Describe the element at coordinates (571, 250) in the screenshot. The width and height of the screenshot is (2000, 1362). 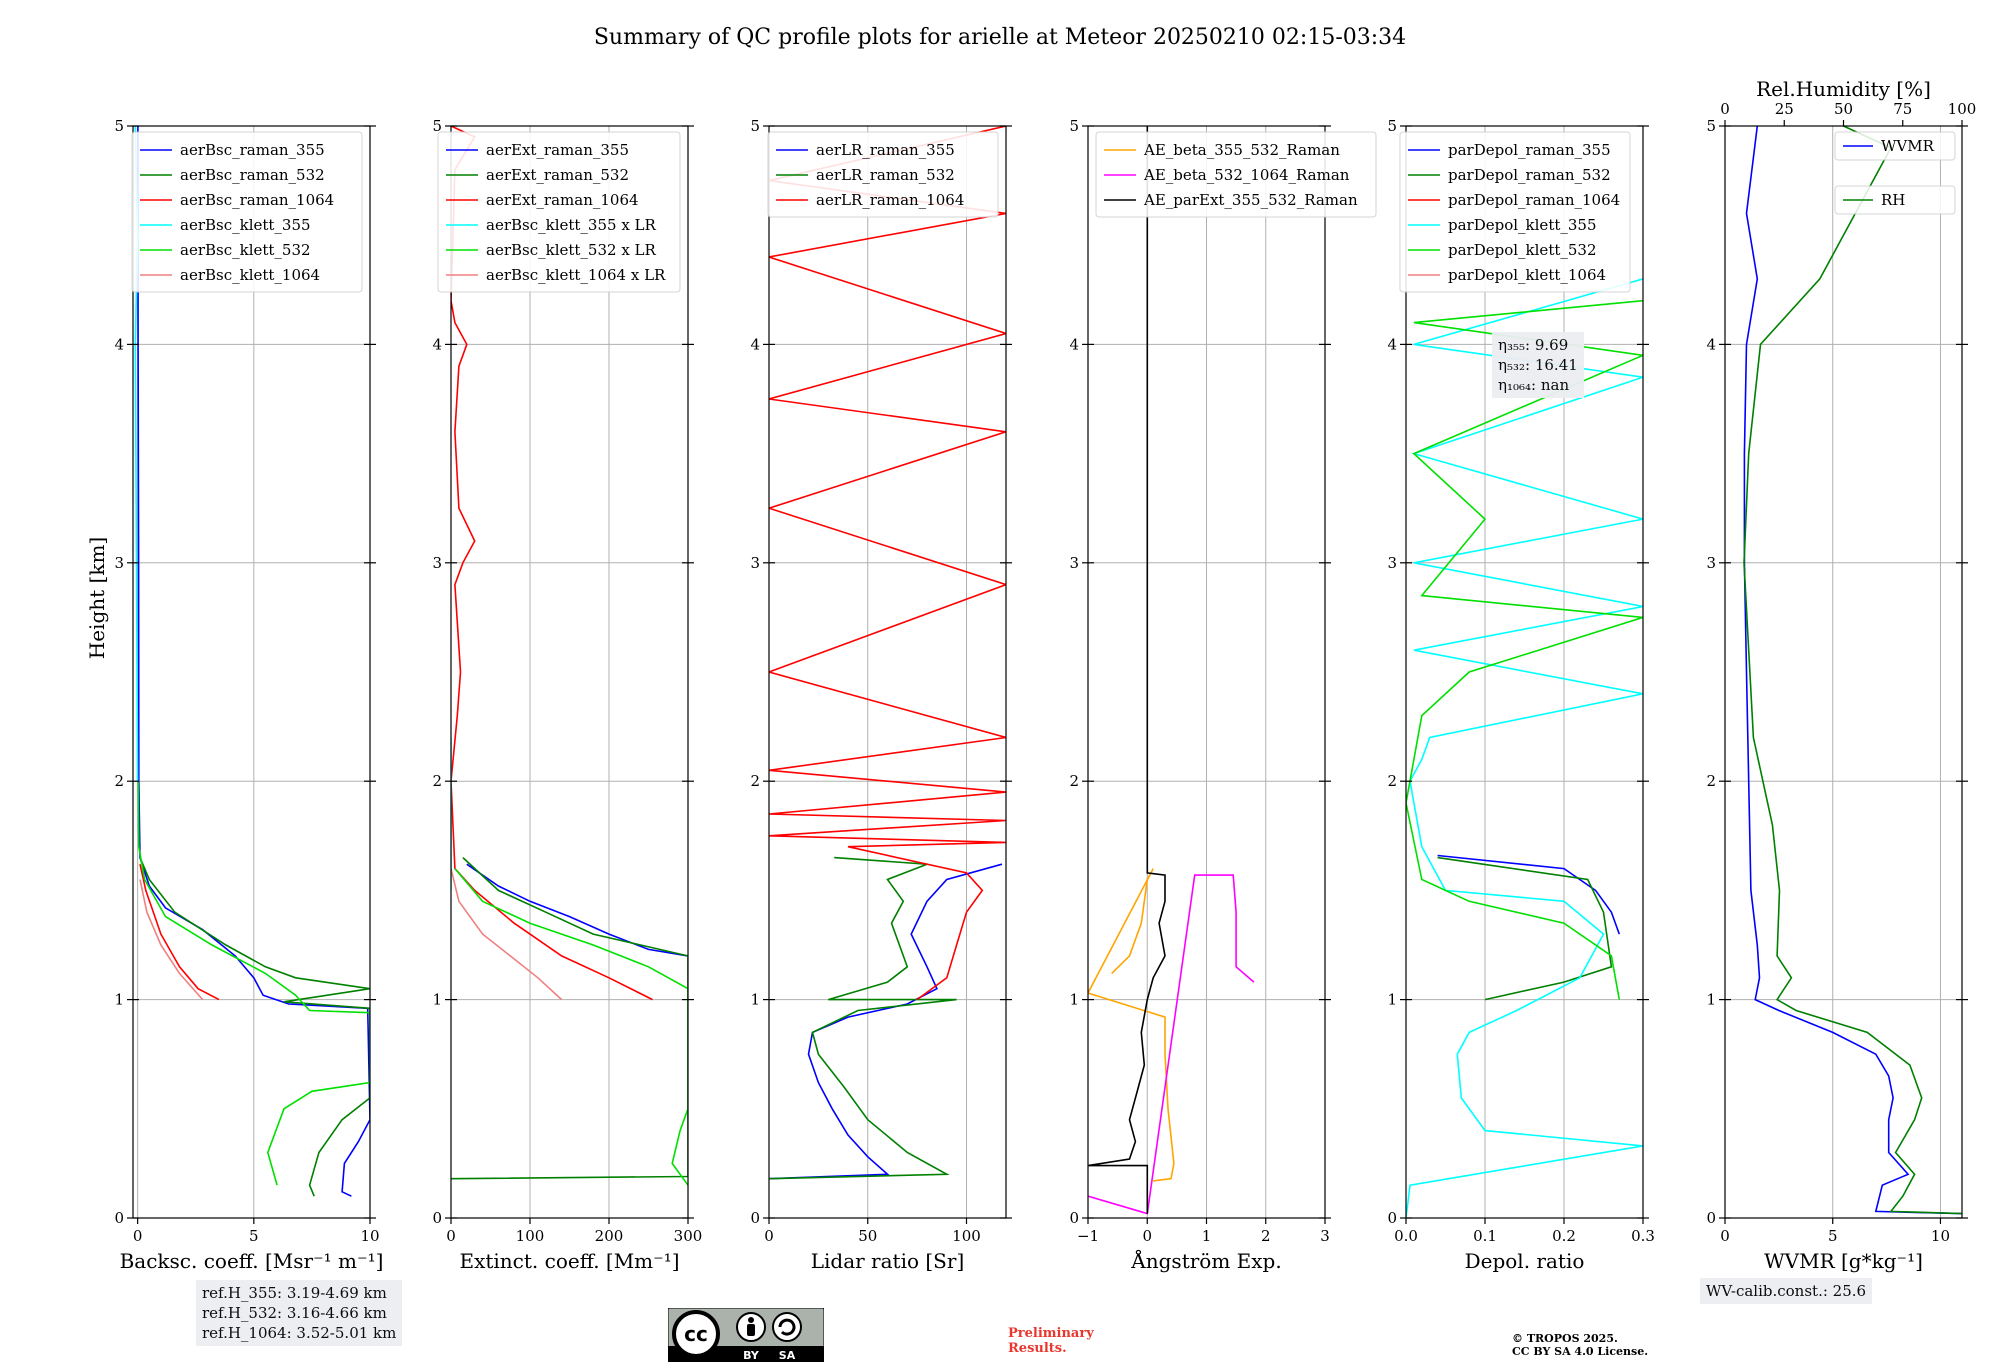
I see `legend-entry: aerBsc_klett_532 x LR` at that location.